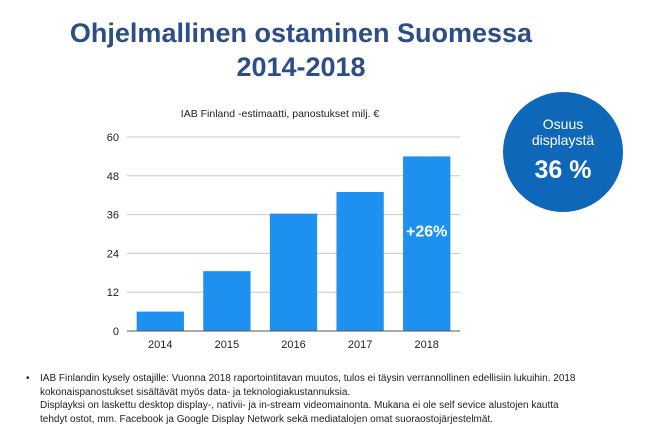 The width and height of the screenshot is (650, 440). What do you see at coordinates (160, 321) in the screenshot?
I see `bar-2014` at bounding box center [160, 321].